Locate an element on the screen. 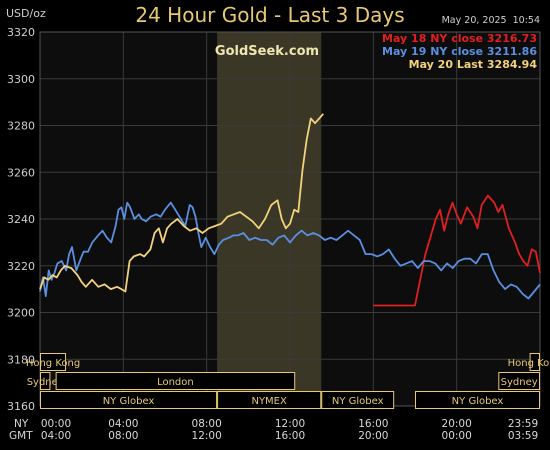  x-tick-label-ny: 00:00 is located at coordinates (56, 424).